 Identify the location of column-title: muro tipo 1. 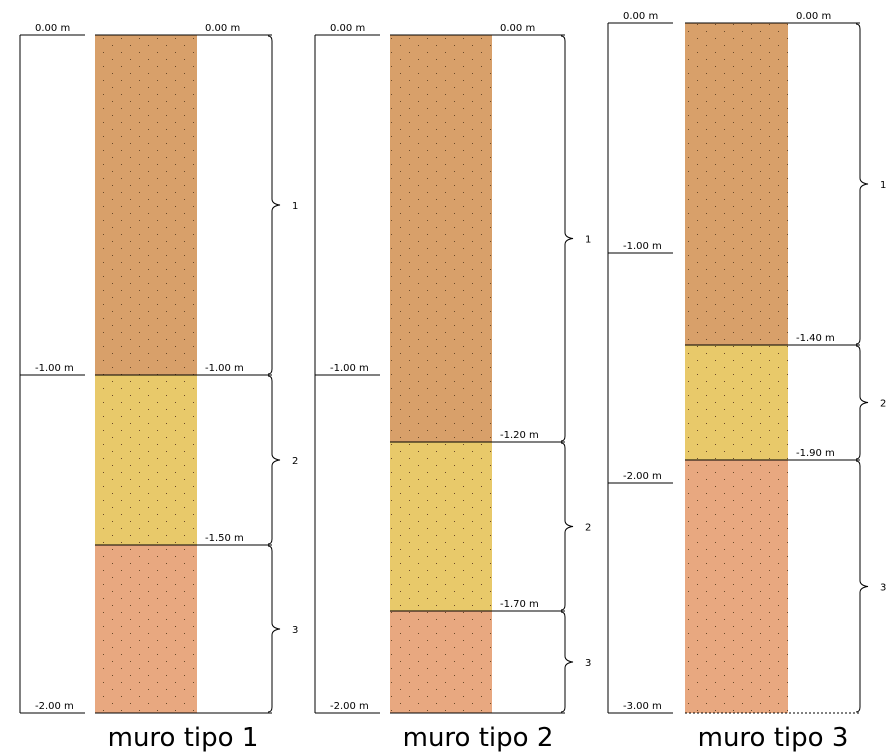
(183, 737).